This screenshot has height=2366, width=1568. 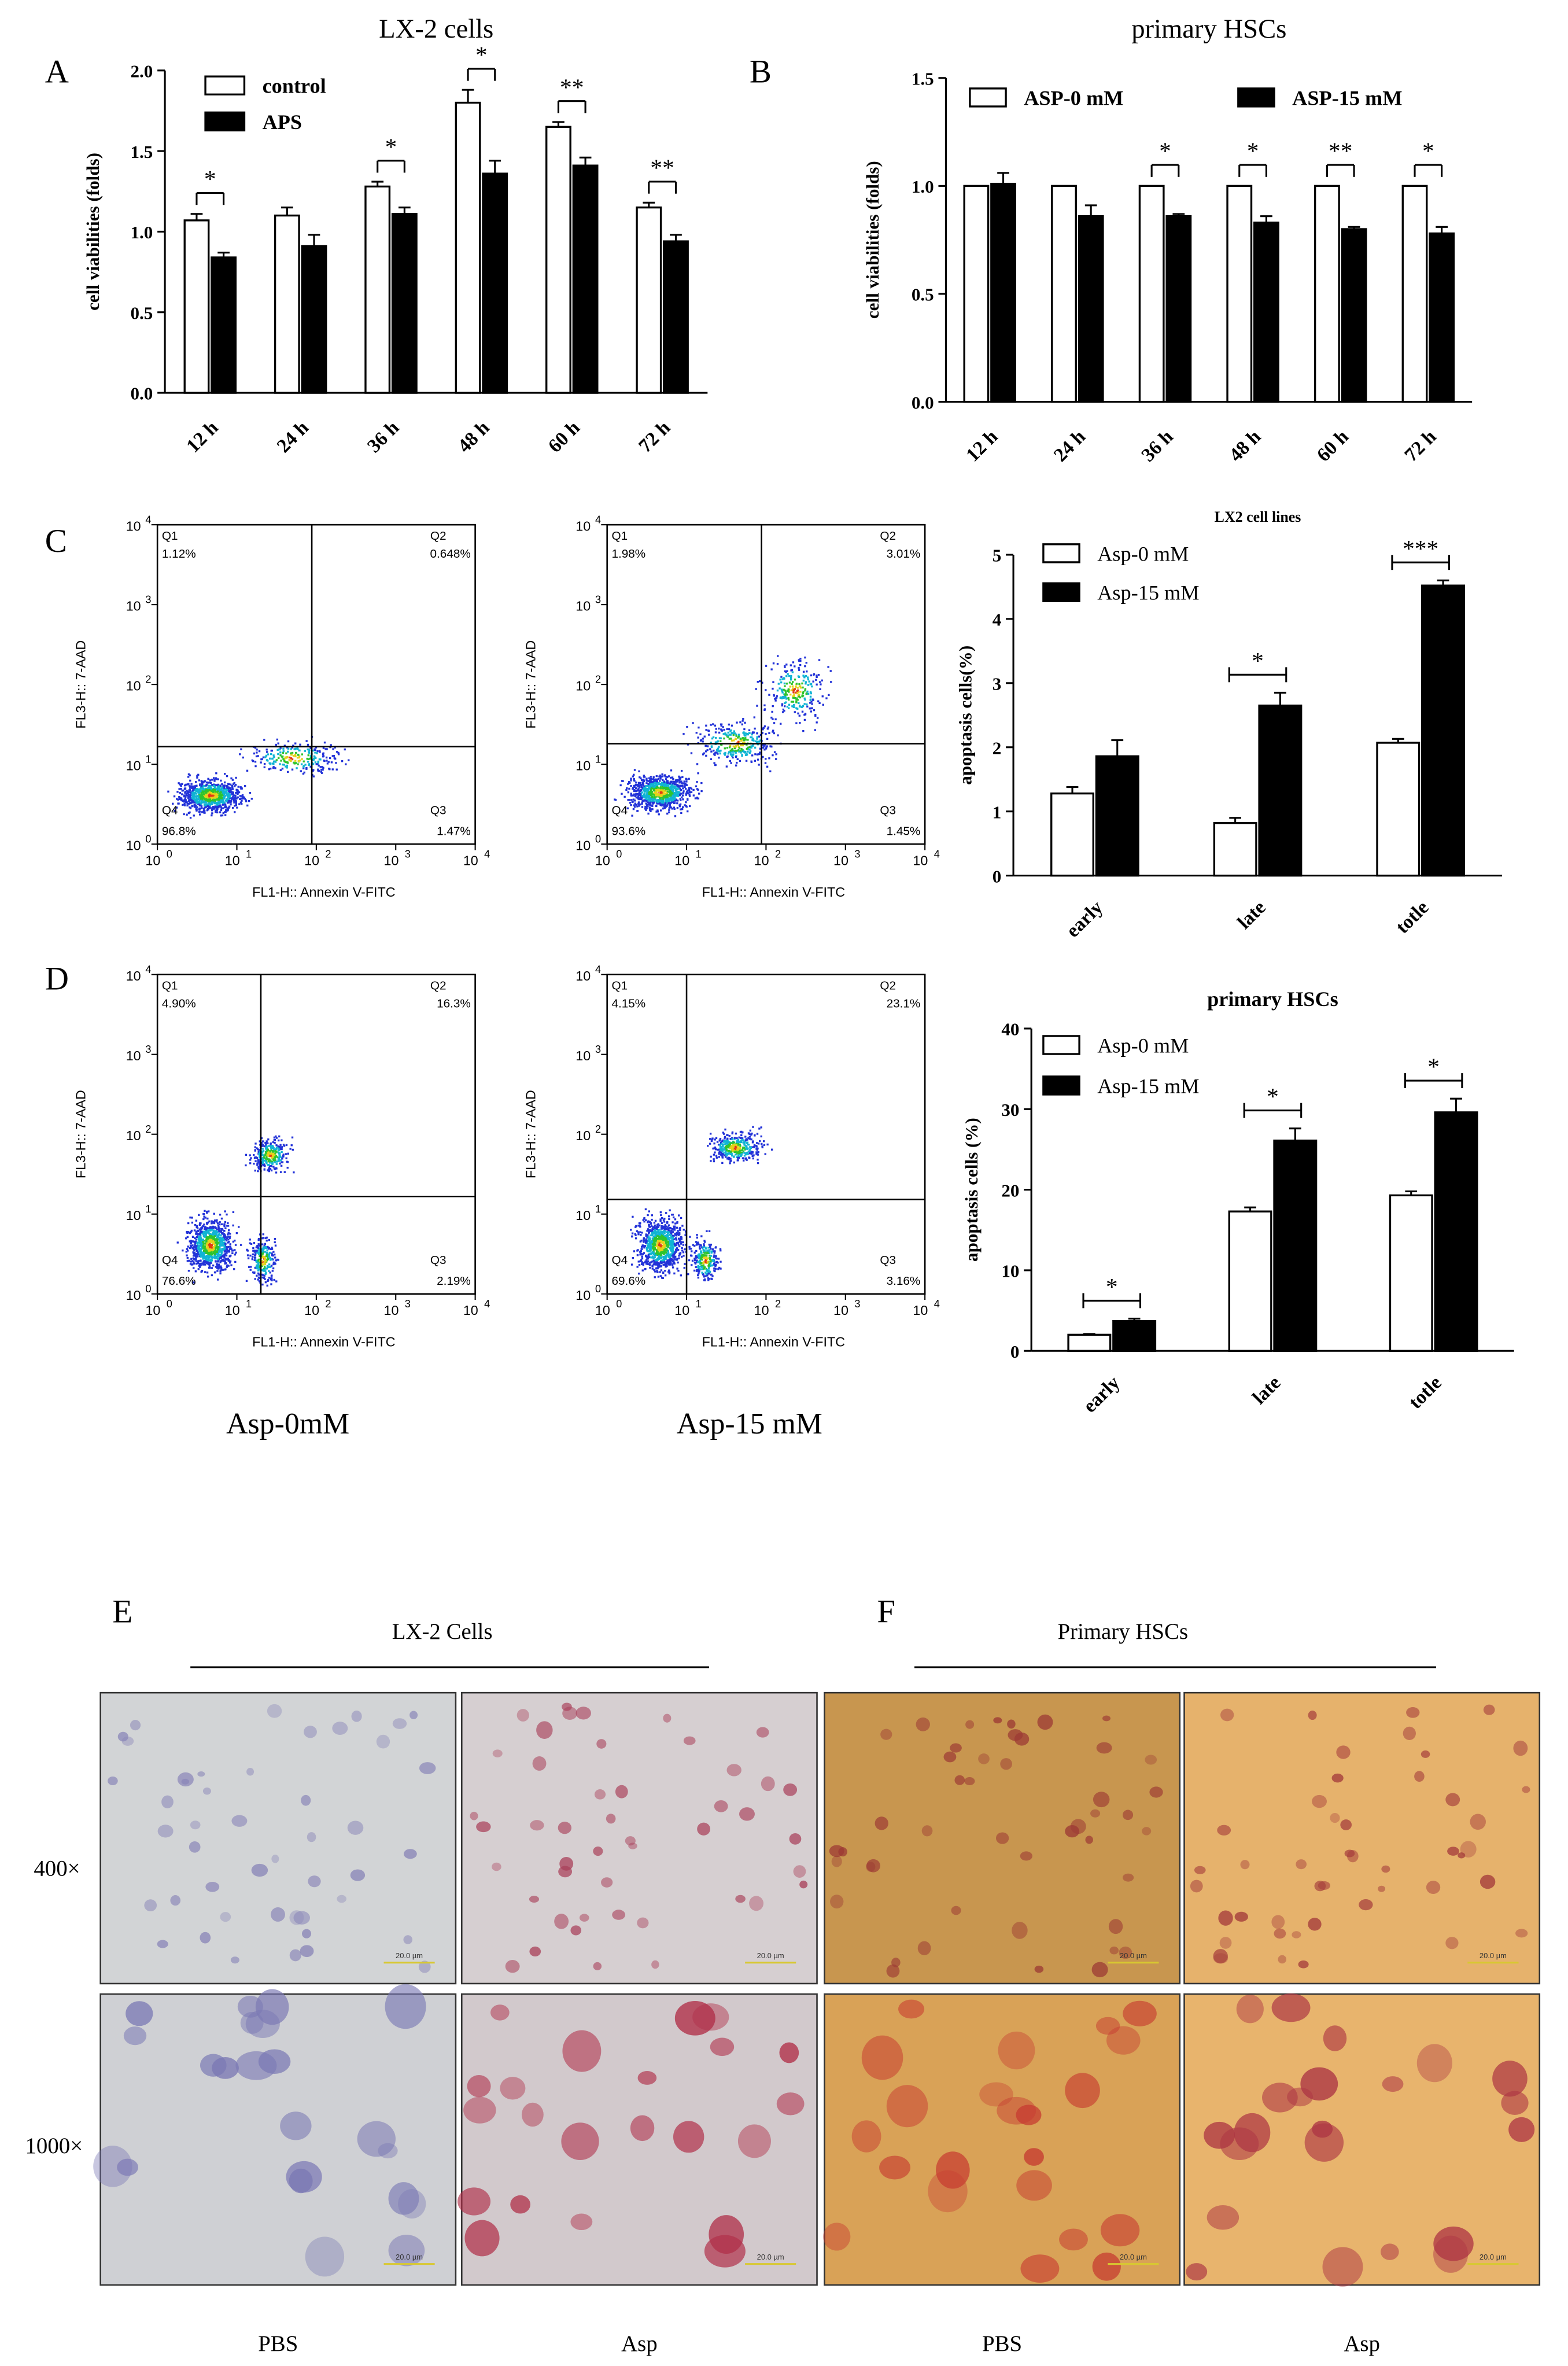 What do you see at coordinates (56, 541) in the screenshot?
I see `panel-letter-c: C` at bounding box center [56, 541].